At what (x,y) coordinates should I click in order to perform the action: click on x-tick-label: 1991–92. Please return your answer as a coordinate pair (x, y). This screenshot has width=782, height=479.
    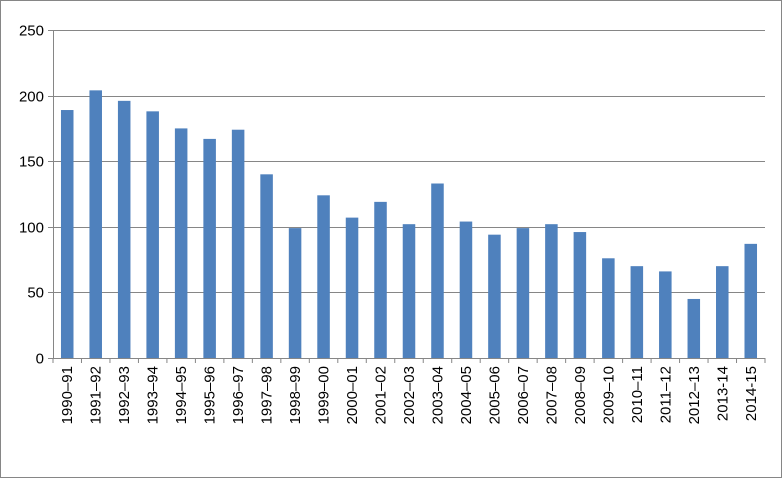
    Looking at the image, I should click on (96, 395).